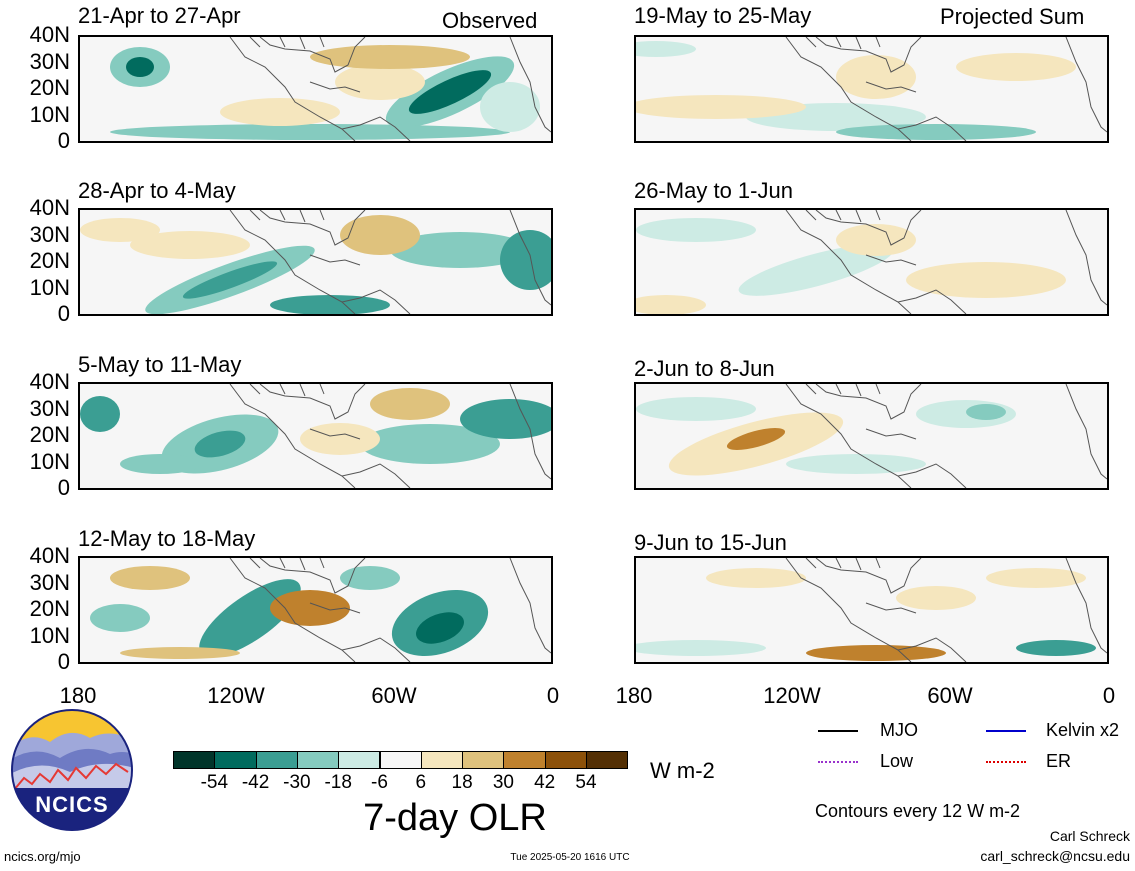 The image size is (1135, 871). I want to click on colorbar-label: 18, so click(462, 782).